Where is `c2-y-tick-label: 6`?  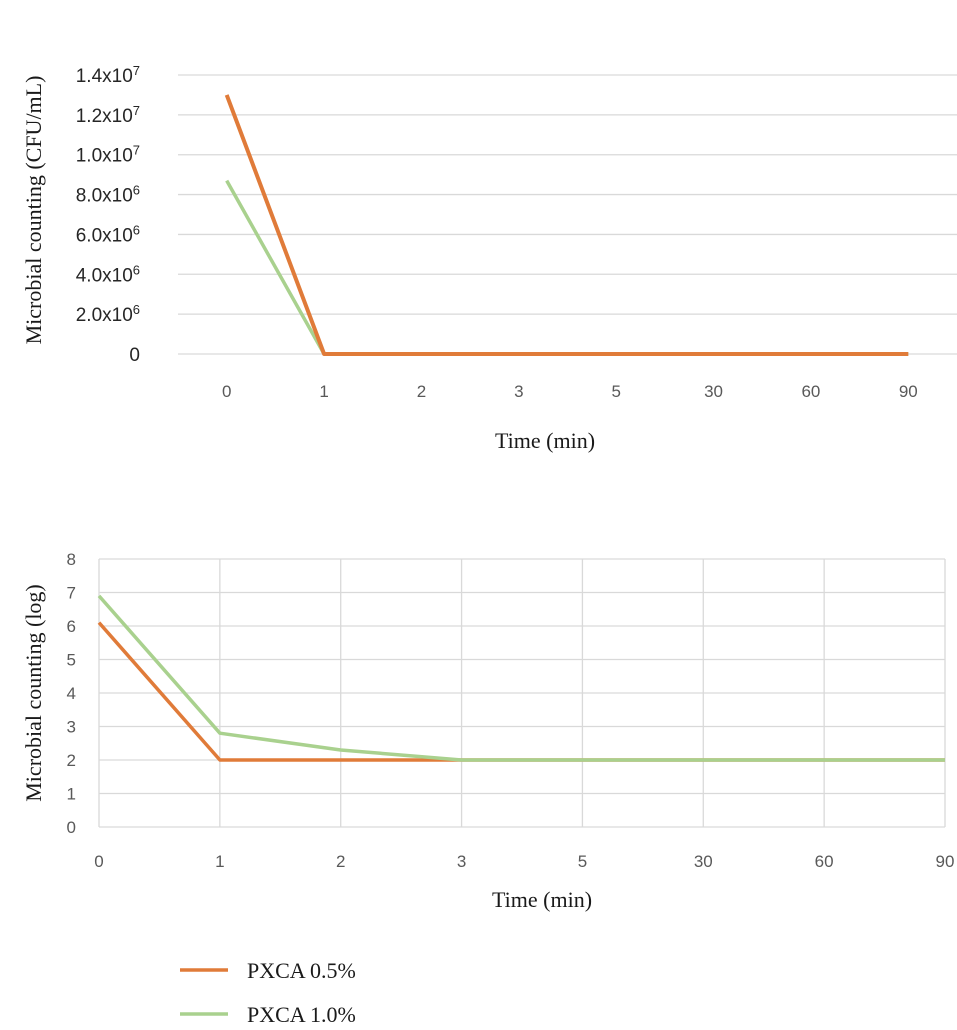 c2-y-tick-label: 6 is located at coordinates (71, 626).